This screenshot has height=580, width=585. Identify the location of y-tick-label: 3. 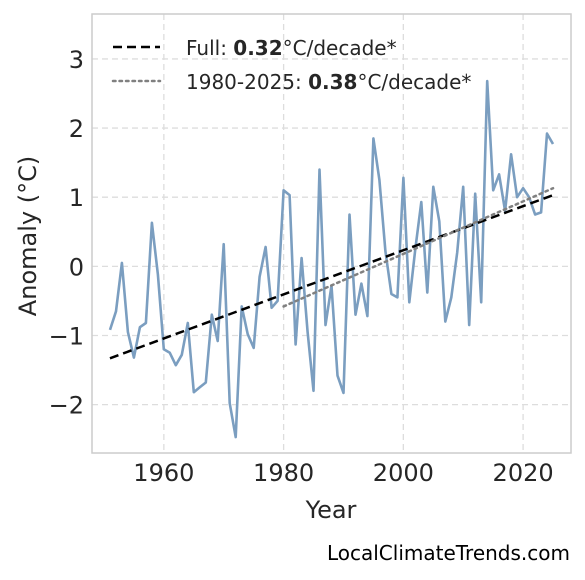
(76, 60).